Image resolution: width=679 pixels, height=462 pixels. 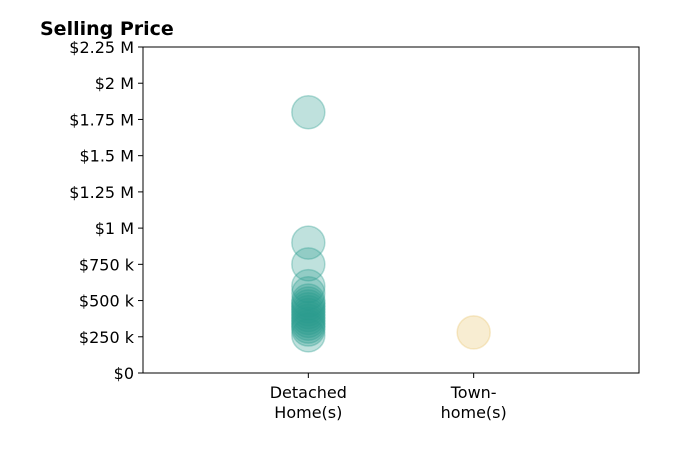 What do you see at coordinates (107, 264) in the screenshot?
I see `y-tick-label: $750 k` at bounding box center [107, 264].